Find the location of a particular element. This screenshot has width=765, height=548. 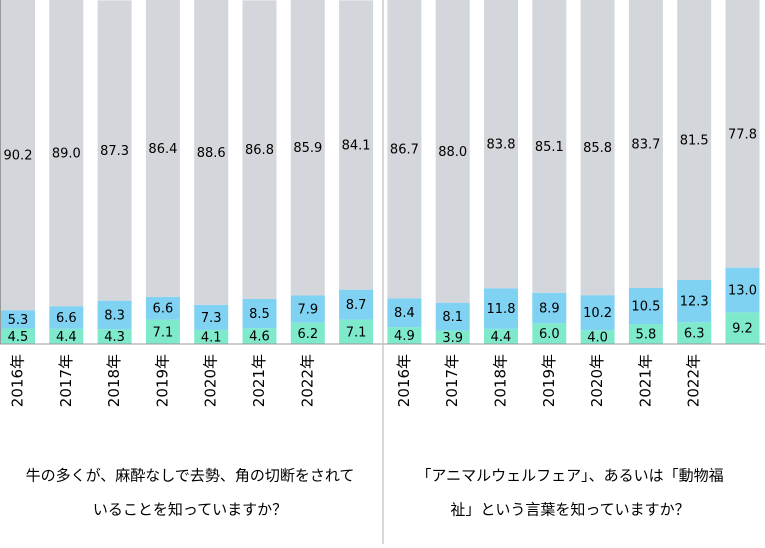

value-label: 8.3 is located at coordinates (114, 315).